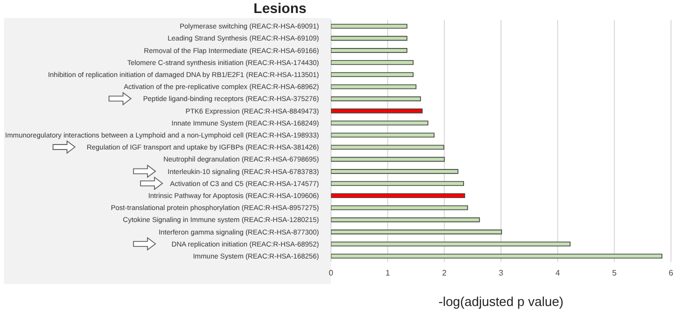 The image size is (679, 320). What do you see at coordinates (501, 273) in the screenshot?
I see `x-tick-label: 3` at bounding box center [501, 273].